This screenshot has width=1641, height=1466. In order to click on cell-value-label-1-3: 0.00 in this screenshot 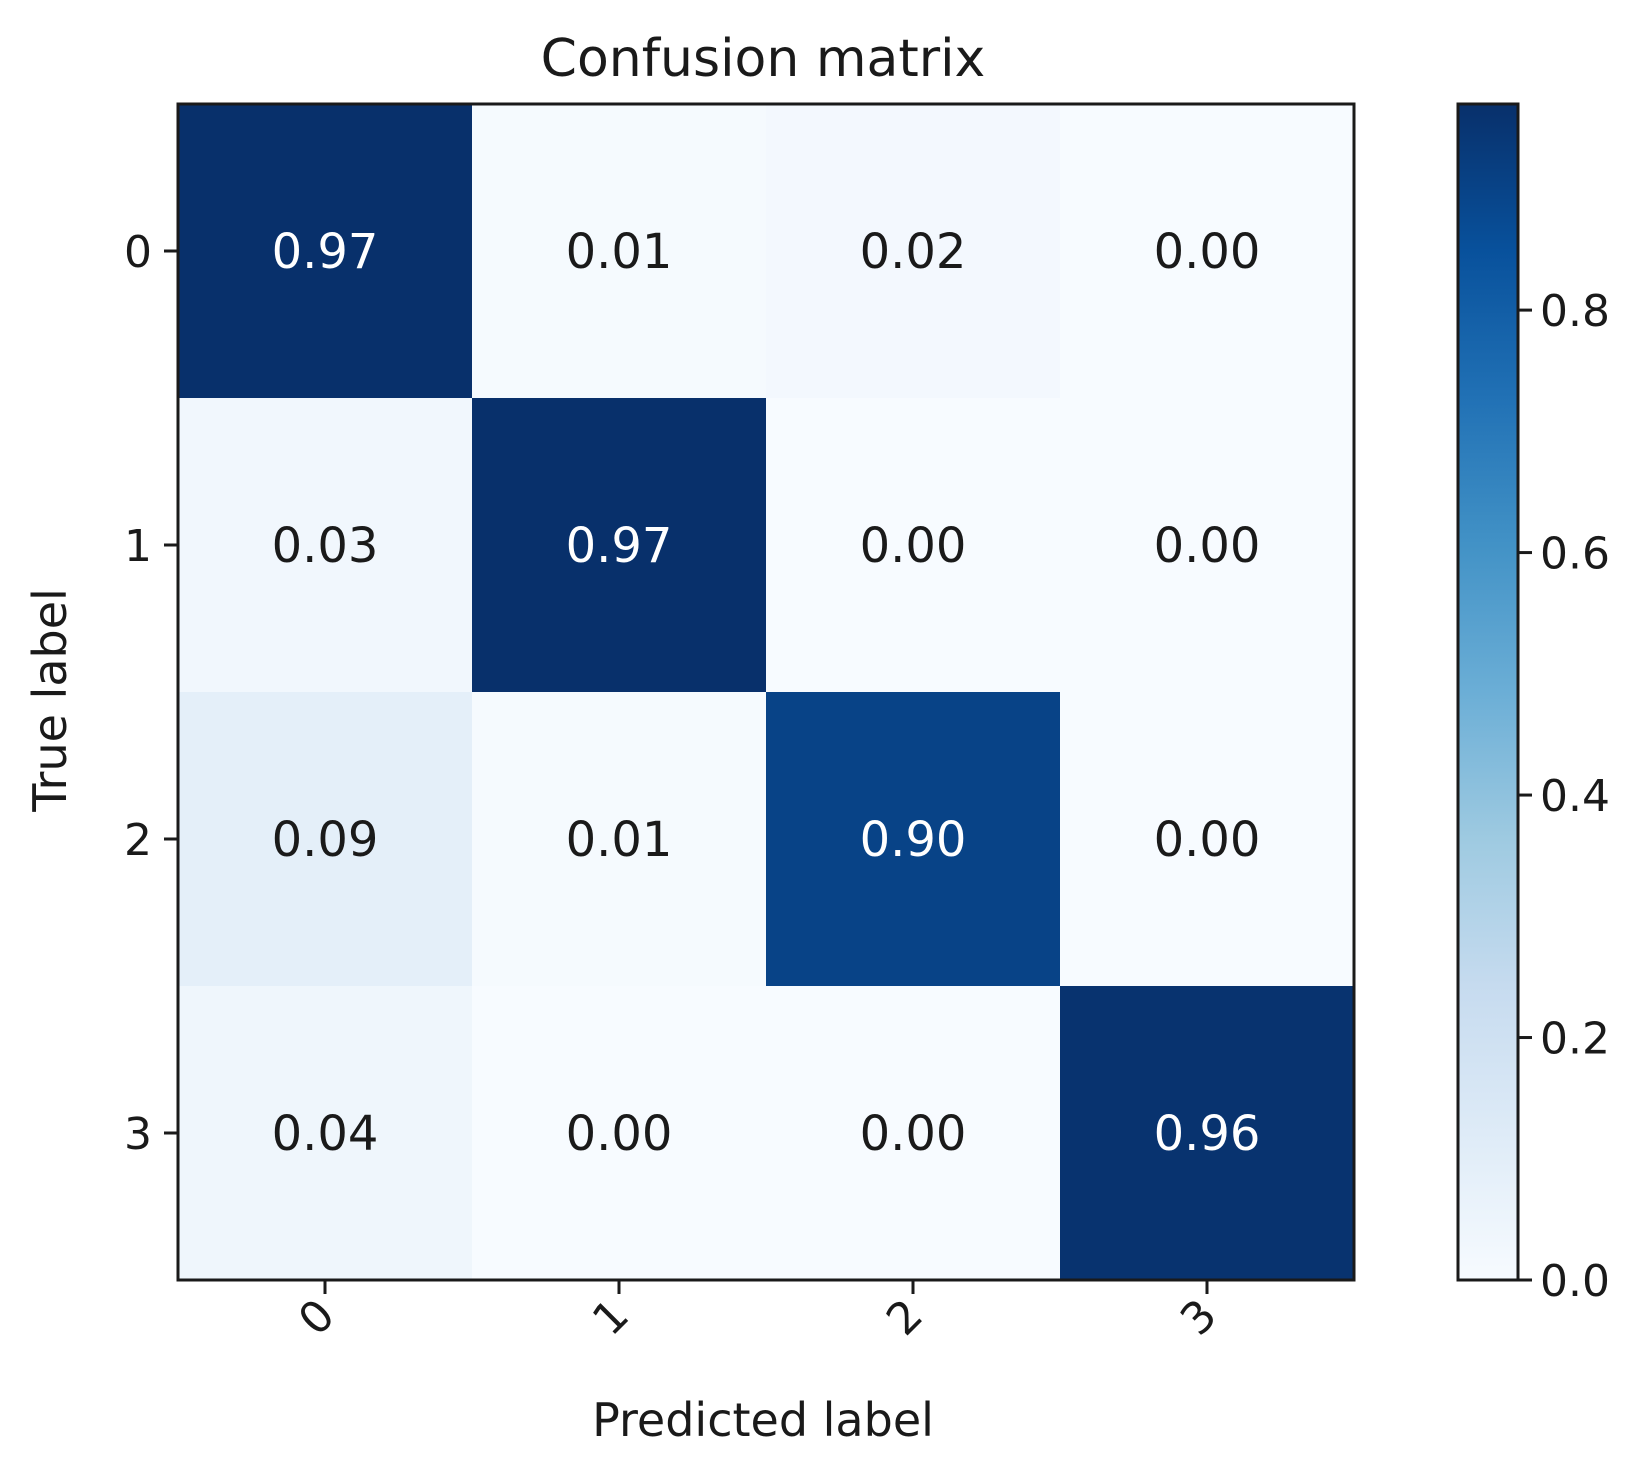, I will do `click(1207, 546)`.